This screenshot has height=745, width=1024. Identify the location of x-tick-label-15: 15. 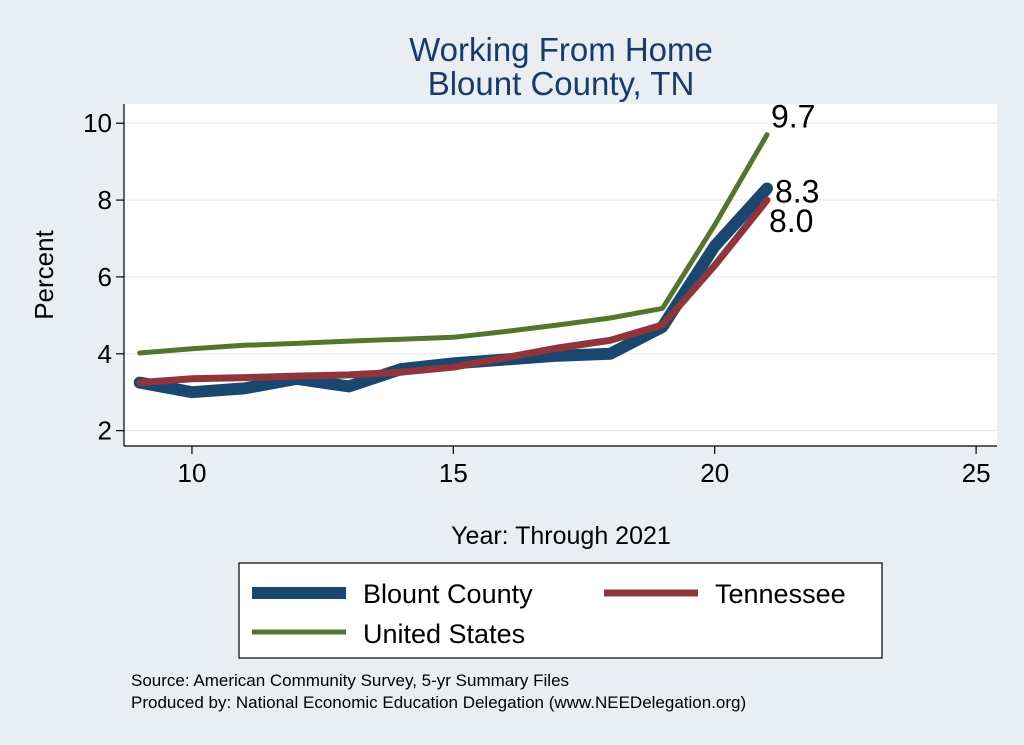
(453, 473).